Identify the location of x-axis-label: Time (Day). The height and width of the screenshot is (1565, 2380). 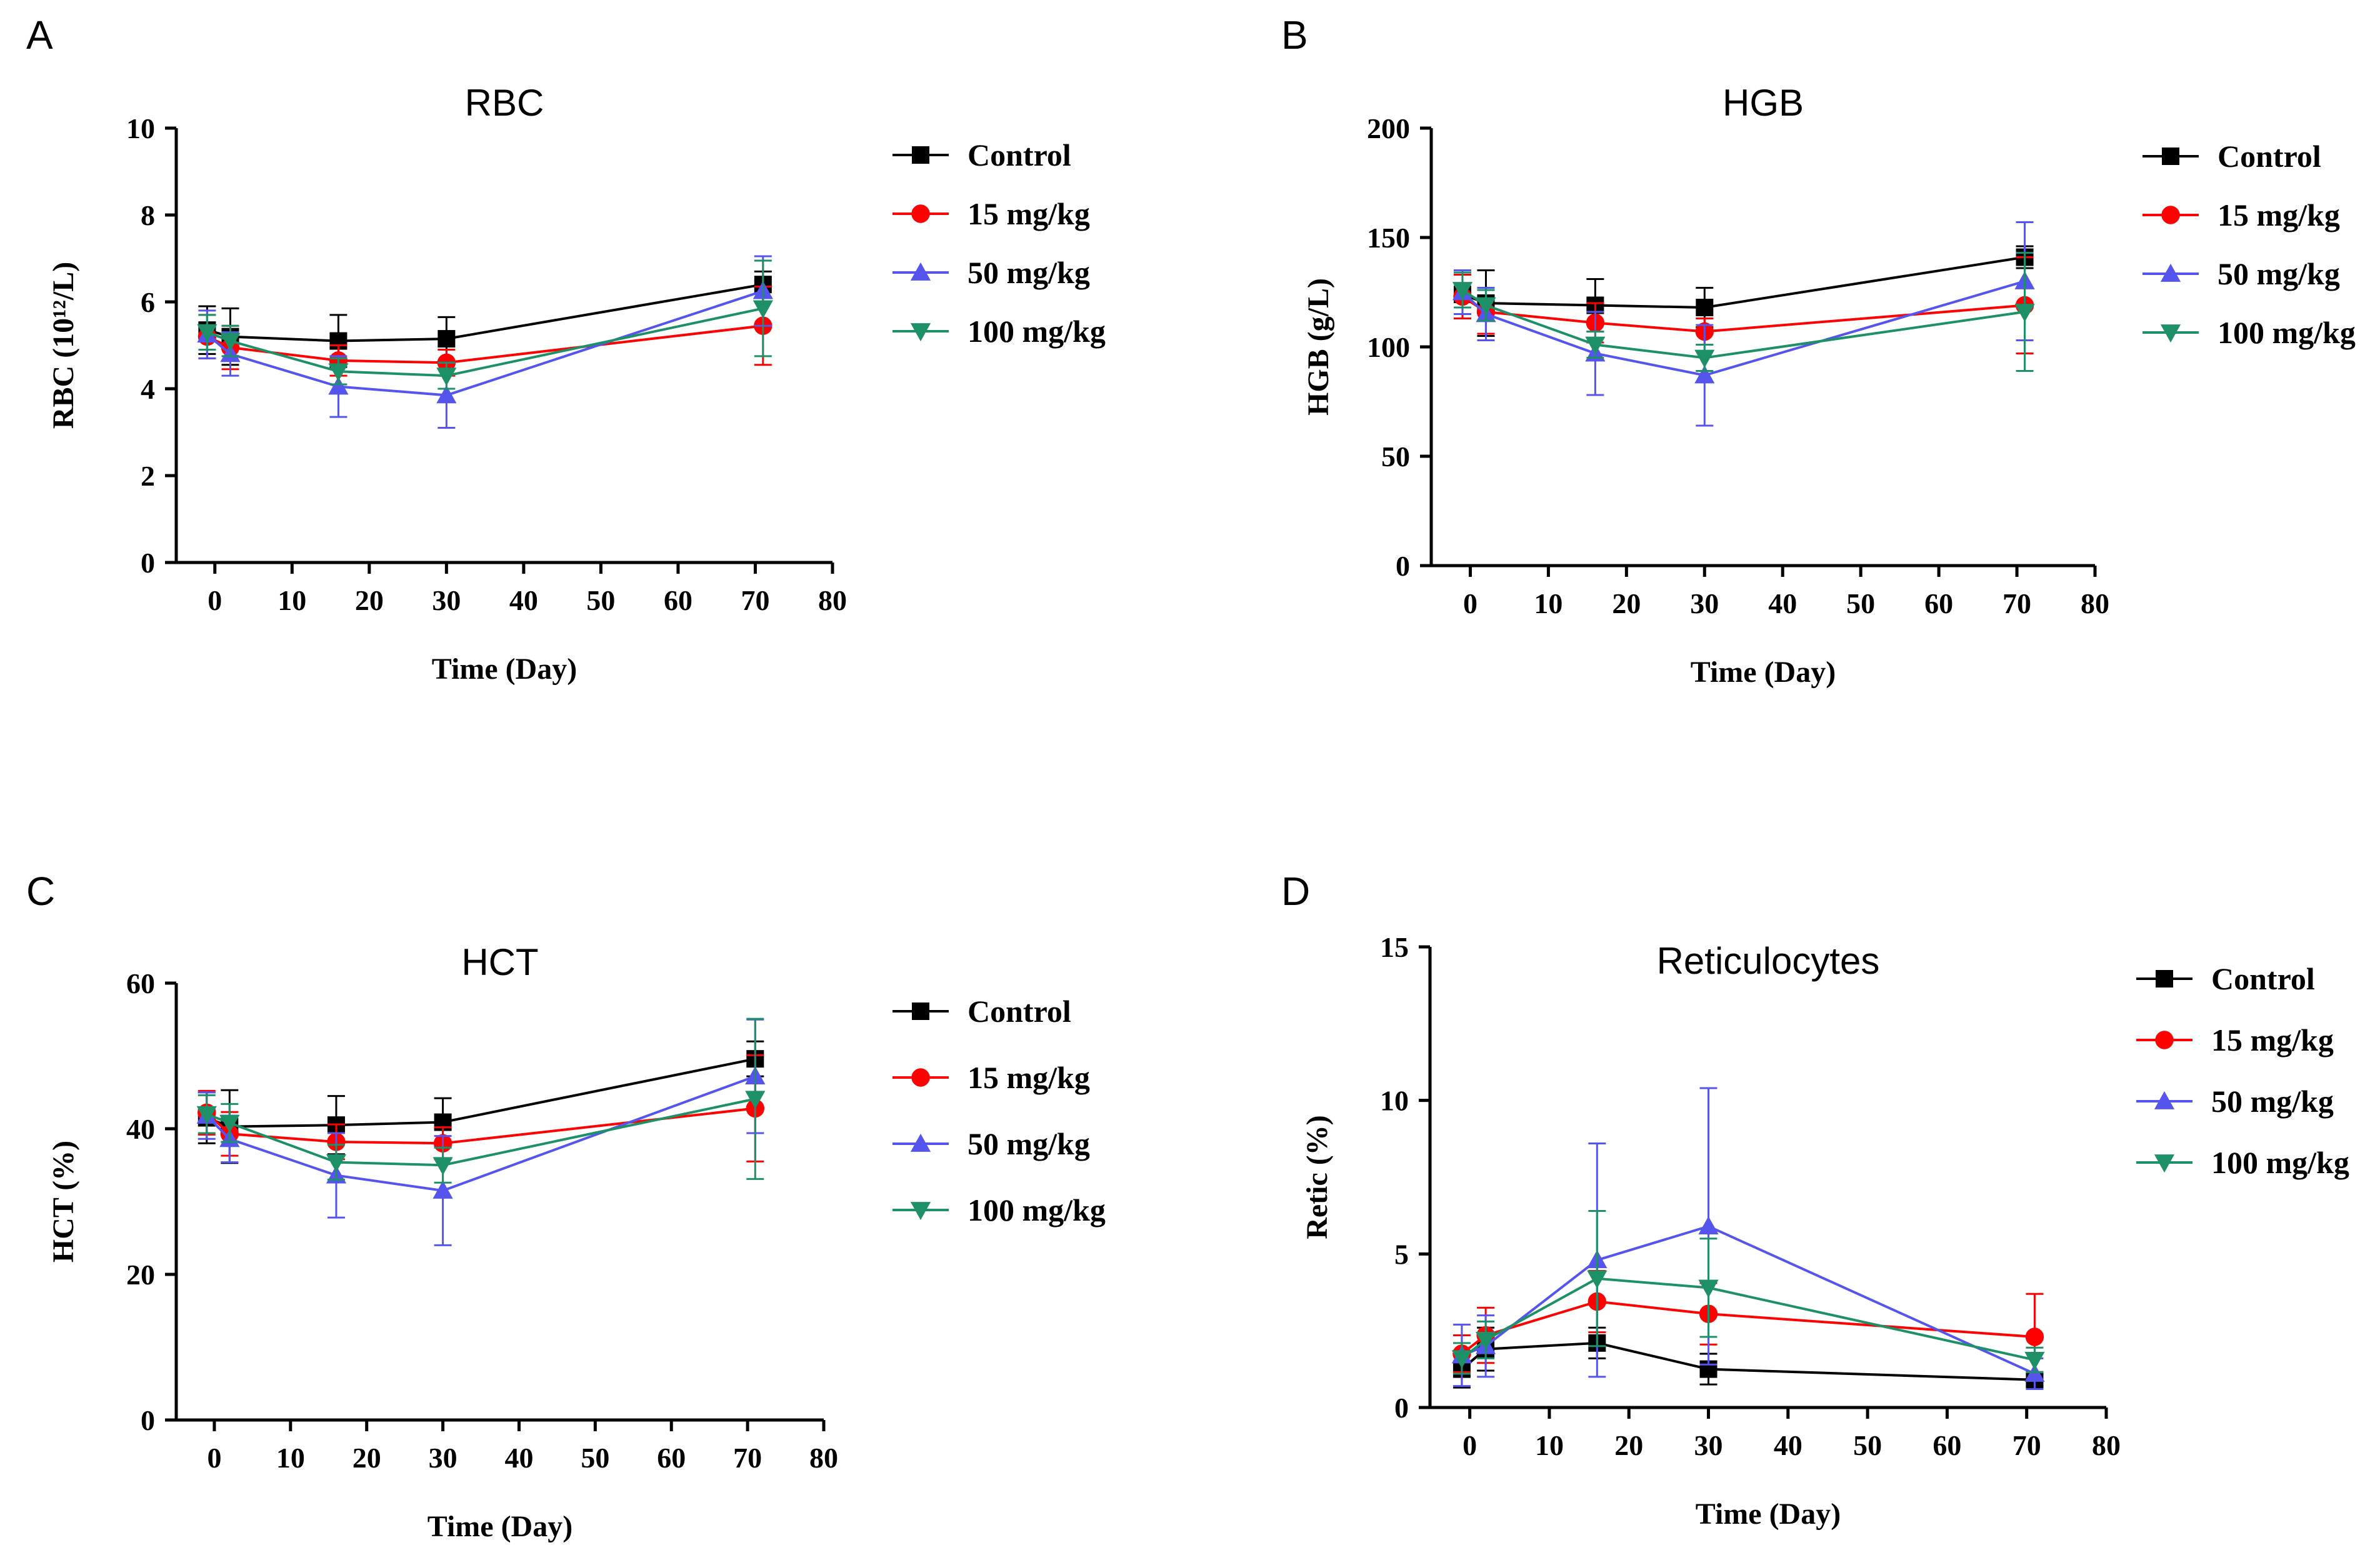
(500, 1526).